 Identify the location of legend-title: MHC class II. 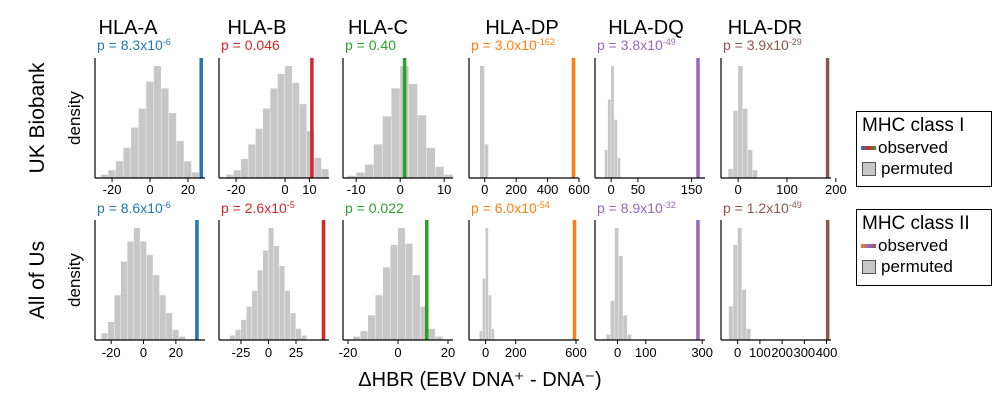
(916, 223).